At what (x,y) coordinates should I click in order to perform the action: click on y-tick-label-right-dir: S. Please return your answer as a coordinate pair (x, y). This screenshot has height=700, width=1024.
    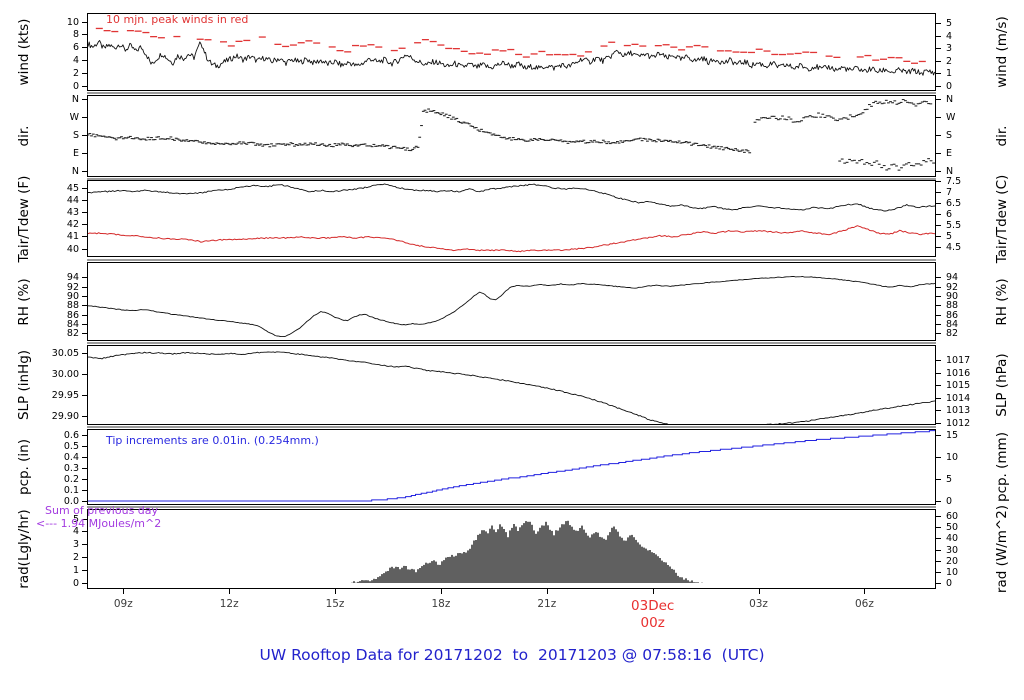
    Looking at the image, I should click on (949, 135).